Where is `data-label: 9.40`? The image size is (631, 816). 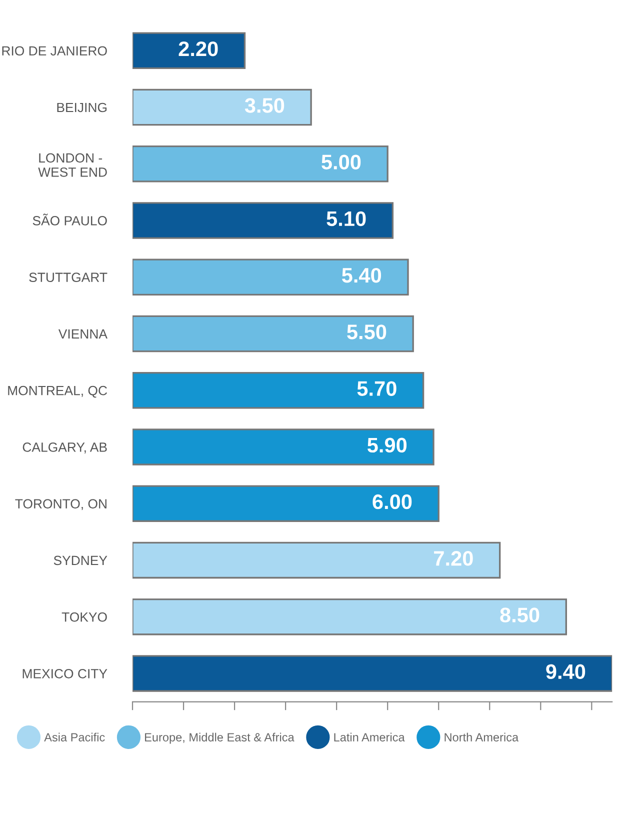 data-label: 9.40 is located at coordinates (566, 672).